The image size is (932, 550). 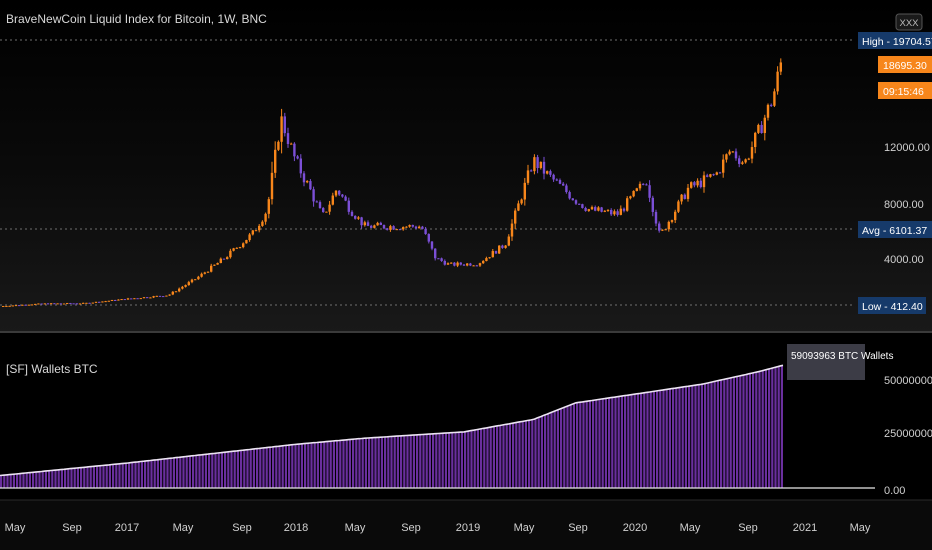 I want to click on time-axis-label: May, so click(x=690, y=528).